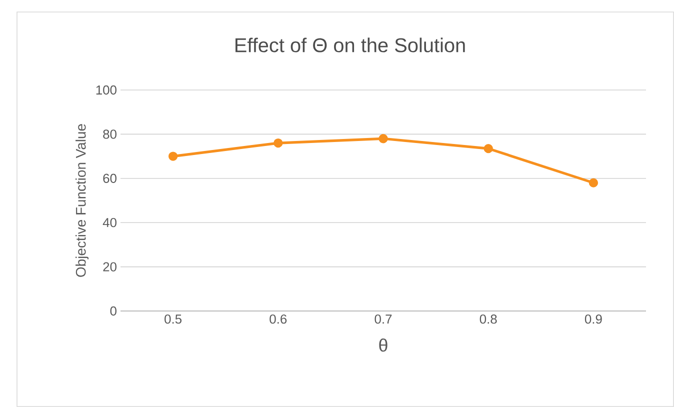  What do you see at coordinates (278, 319) in the screenshot?
I see `x-tick-label: 0.6` at bounding box center [278, 319].